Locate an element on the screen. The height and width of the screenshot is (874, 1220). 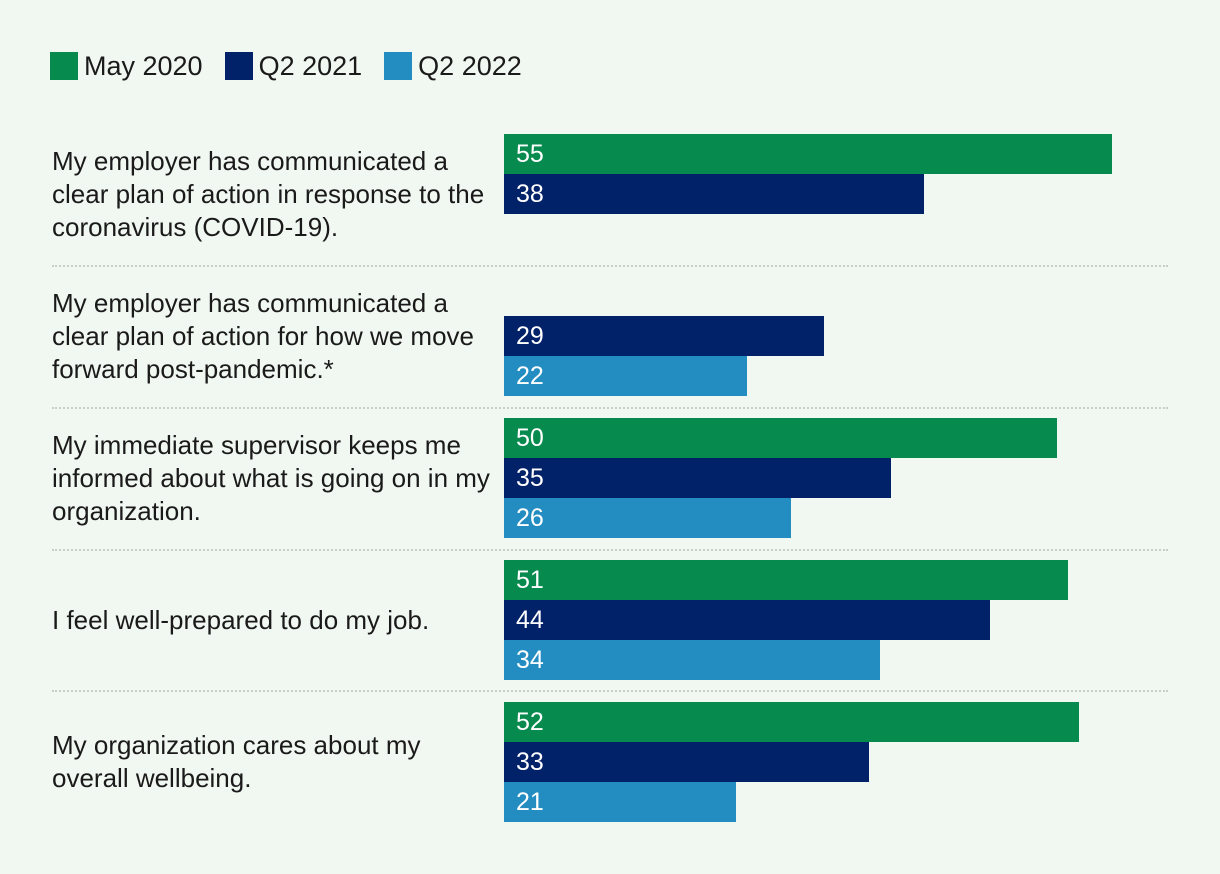
legend-item-q2-2022: Q2 2022 is located at coordinates (453, 66).